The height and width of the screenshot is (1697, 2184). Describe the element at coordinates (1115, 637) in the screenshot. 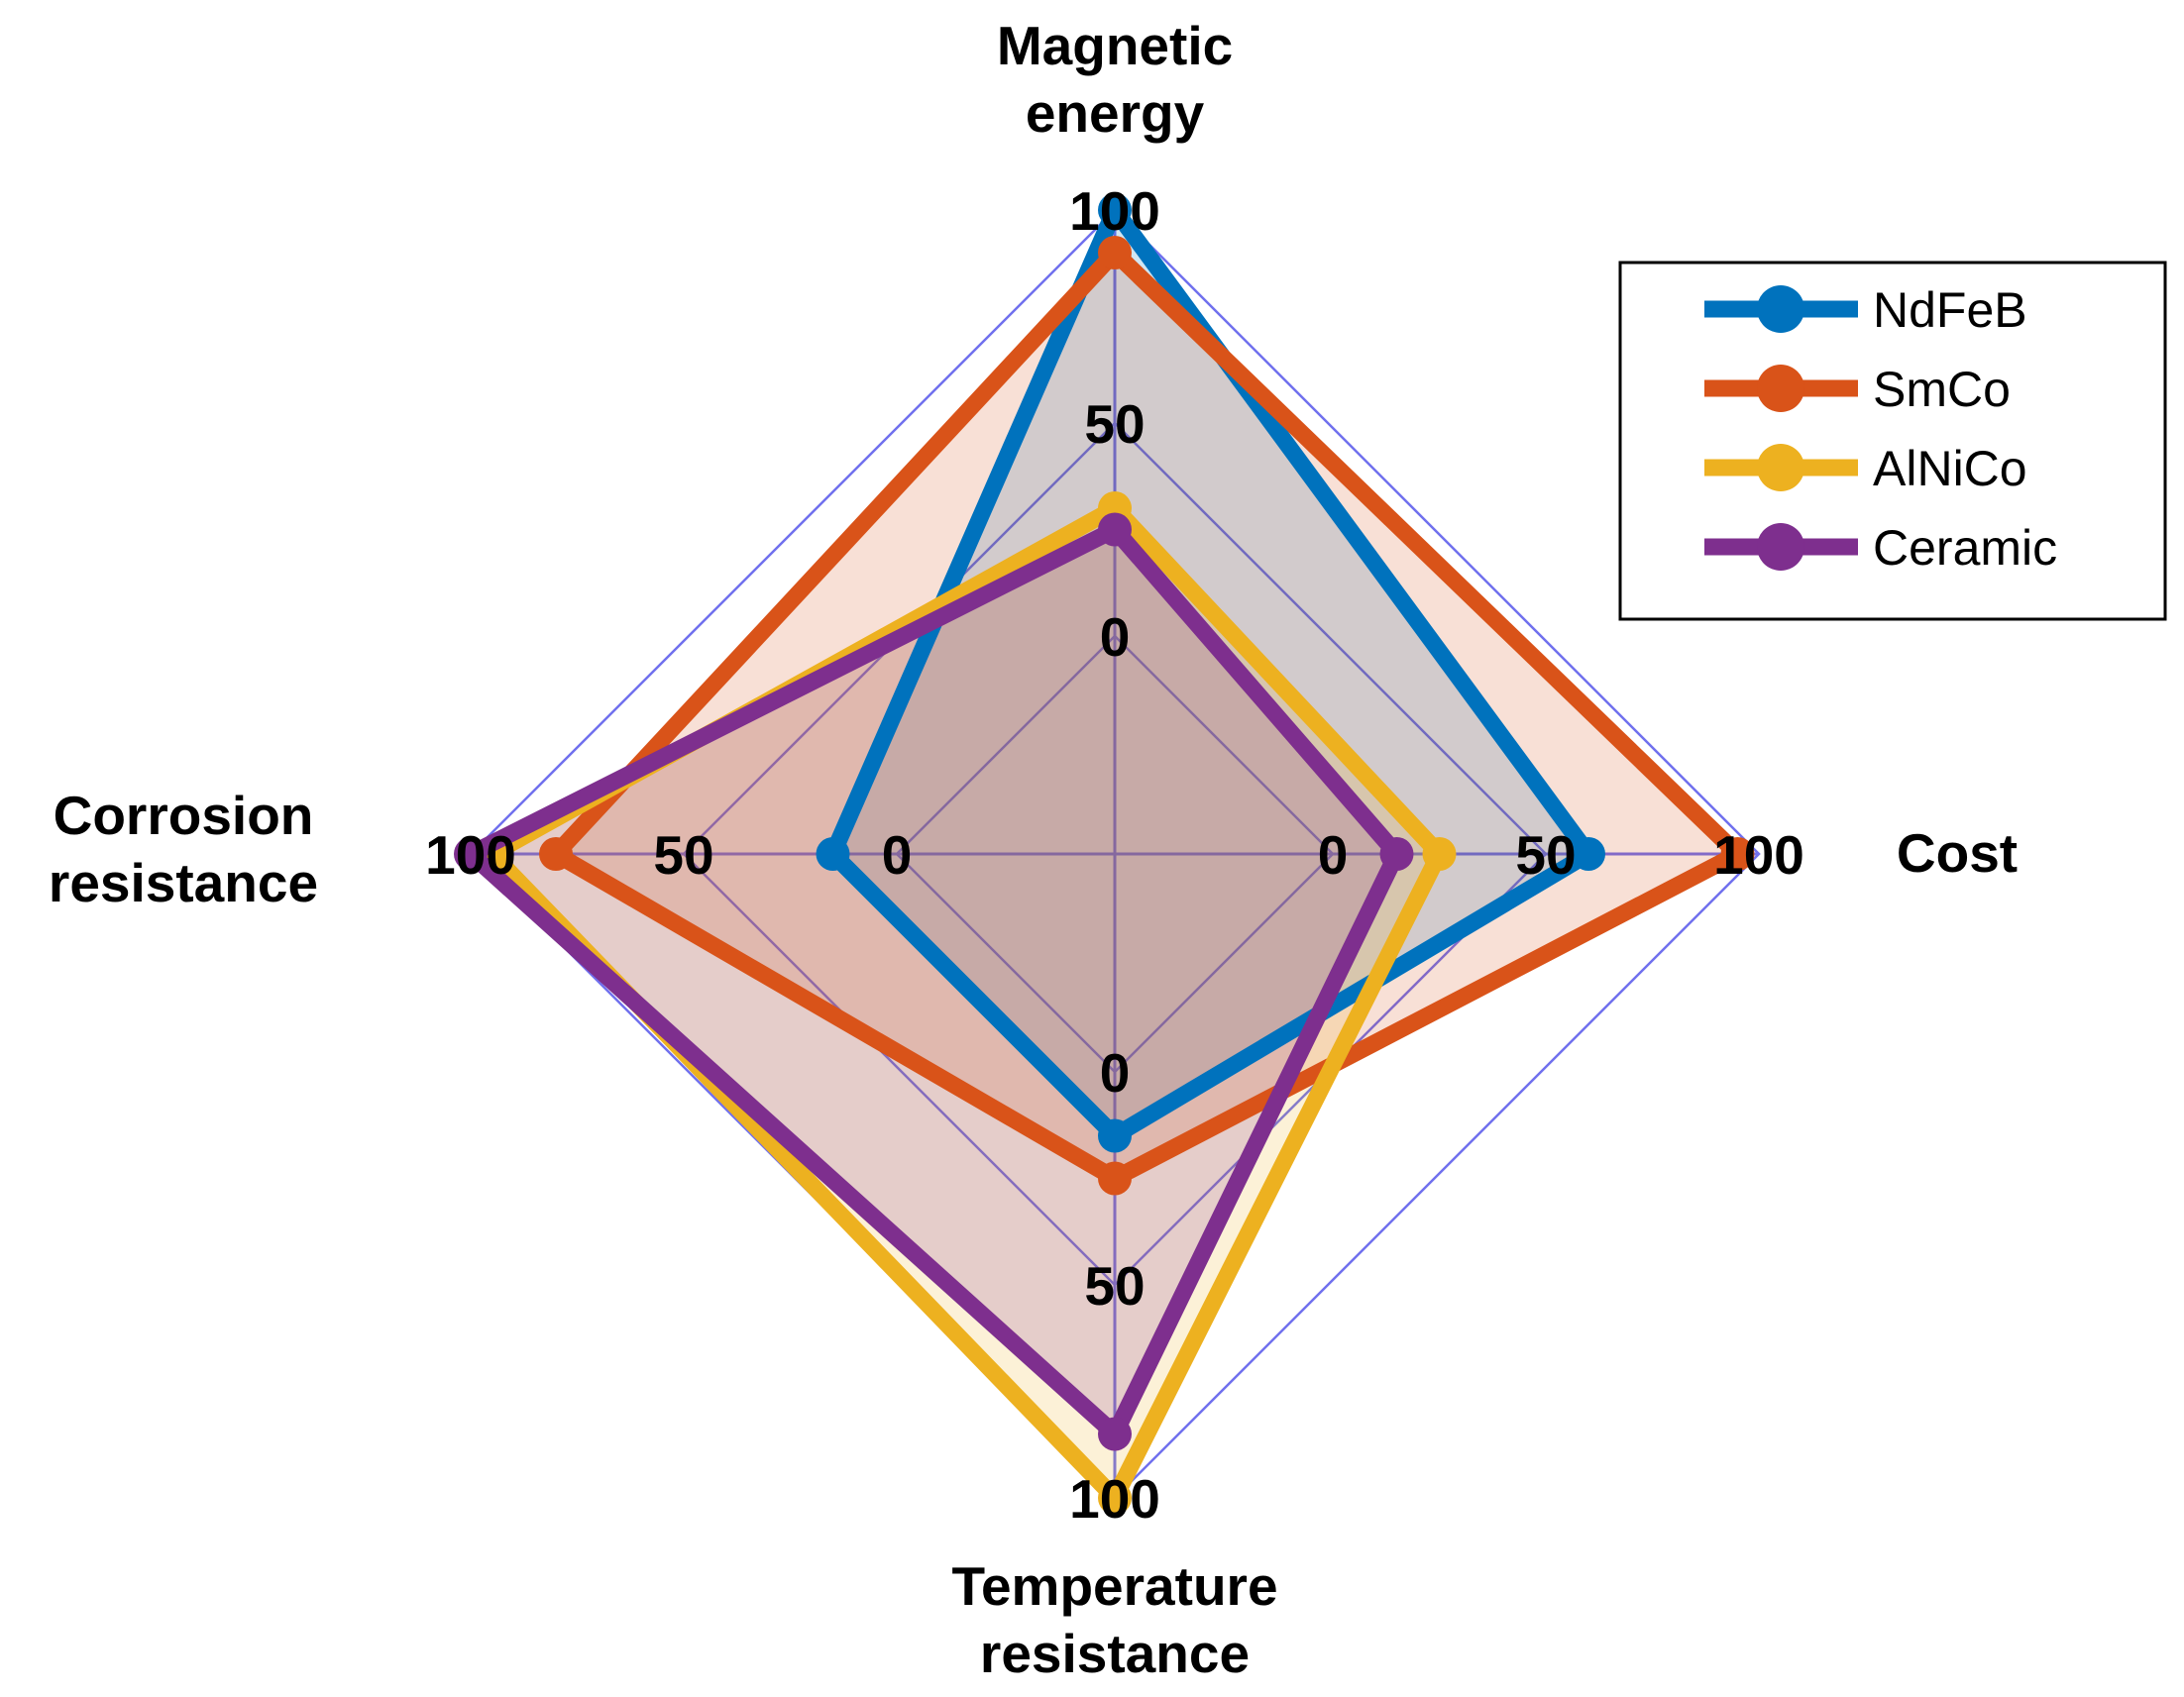

I see `tick-label-top-0: 0` at that location.